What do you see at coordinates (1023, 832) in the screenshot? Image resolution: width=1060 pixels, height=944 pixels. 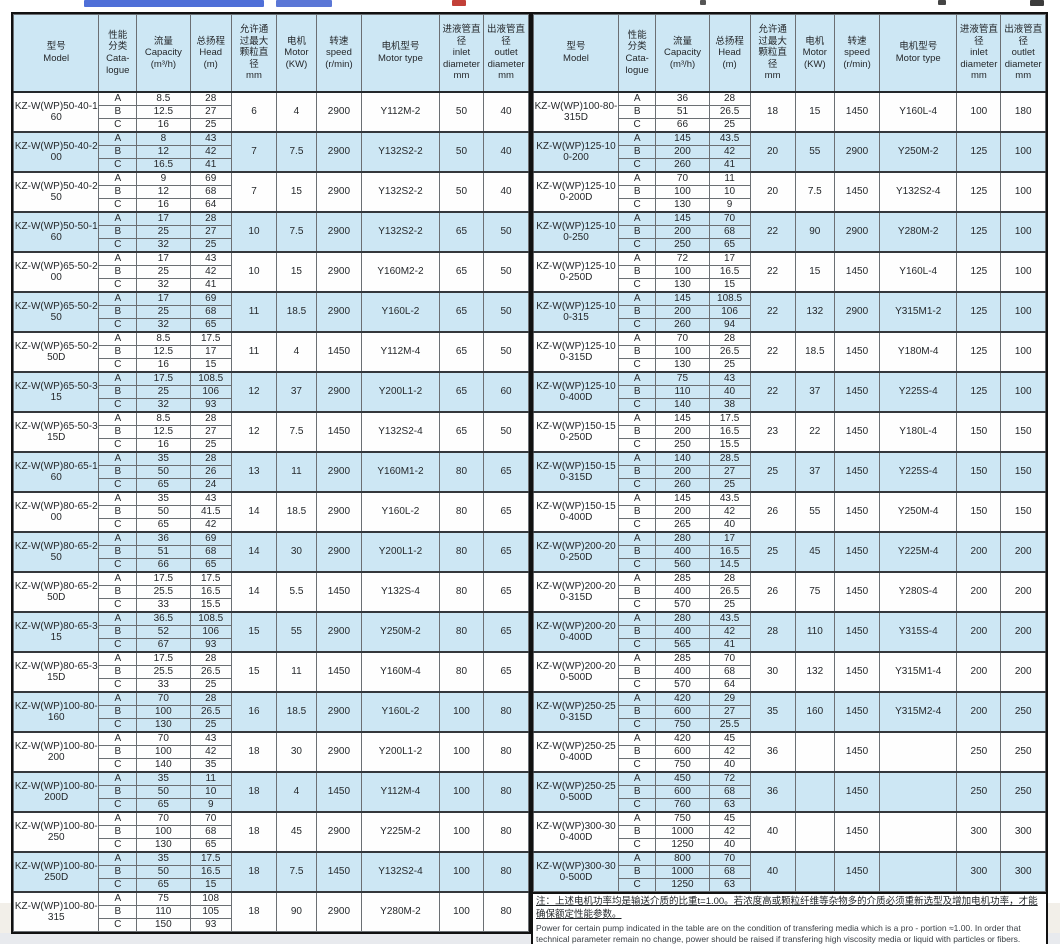 I see `outlet-cell: 300` at bounding box center [1023, 832].